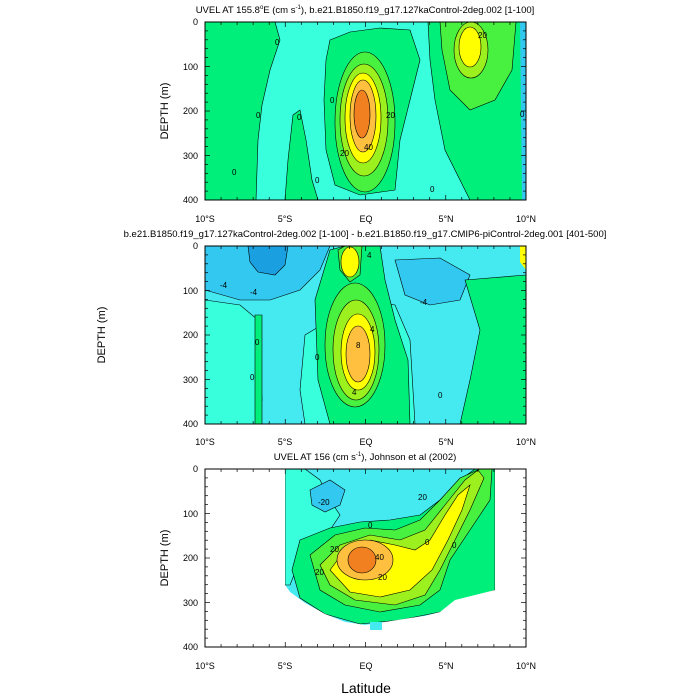 The height and width of the screenshot is (700, 700). What do you see at coordinates (331, 325) in the screenshot?
I see `panel-2-contour-labels: -4 -4 -4 4 8 4 4 0 0 0 0` at bounding box center [331, 325].